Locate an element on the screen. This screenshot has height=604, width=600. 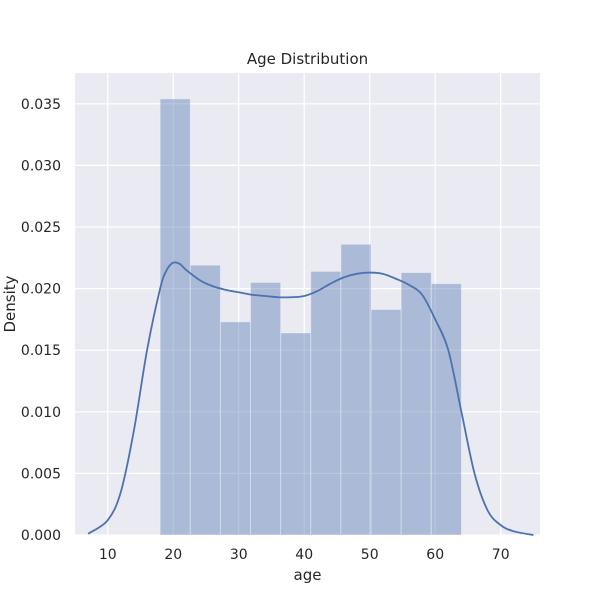
x-tick-label: 30 is located at coordinates (239, 555).